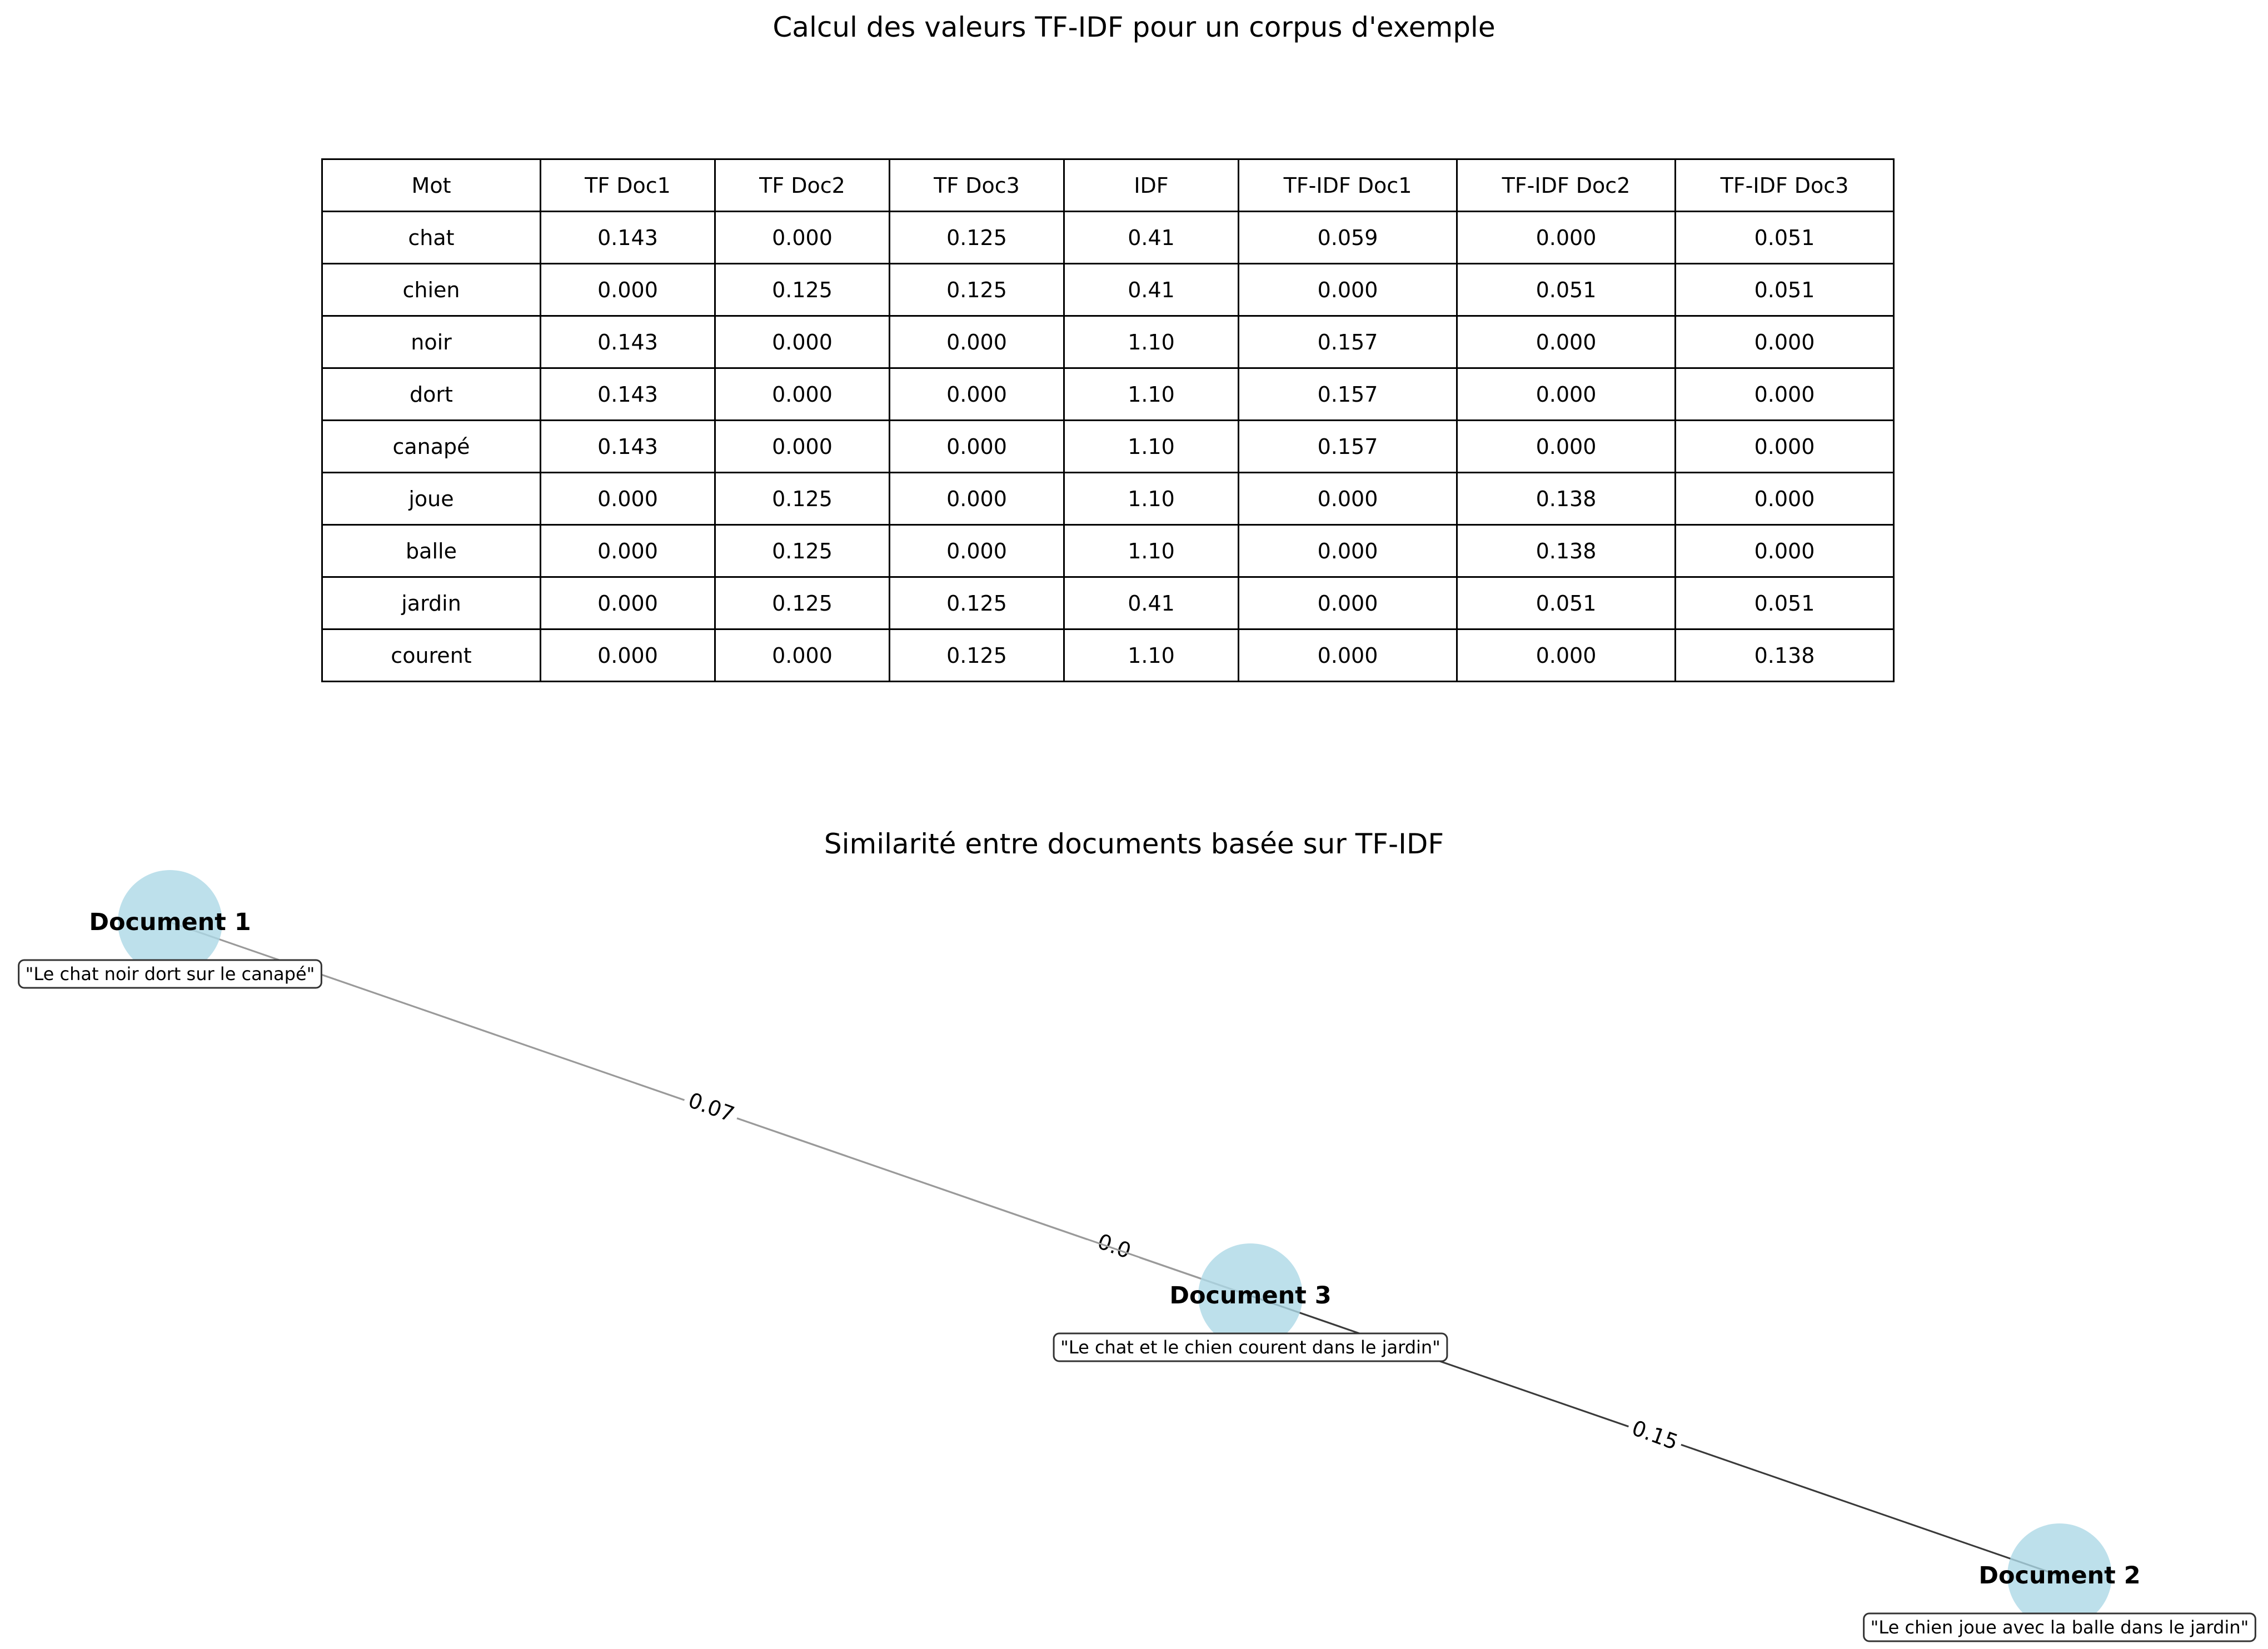 Image resolution: width=2268 pixels, height=1649 pixels. I want to click on table-cell: 0.059, so click(1348, 238).